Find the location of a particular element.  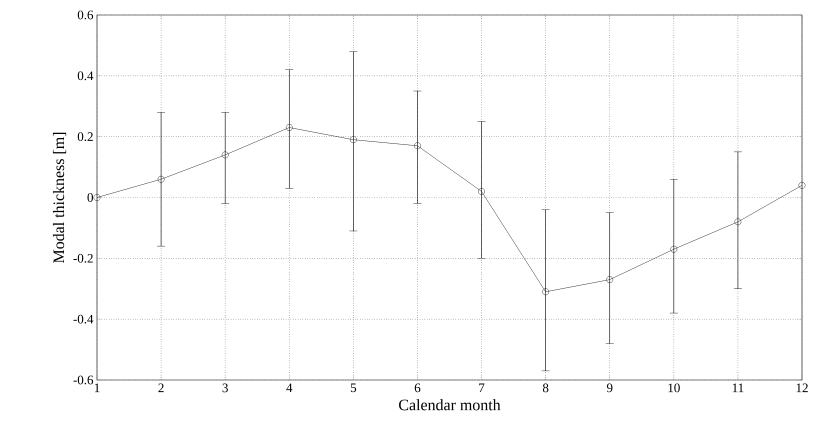

y-axis-title: Modal thickness [m] is located at coordinates (59, 198).